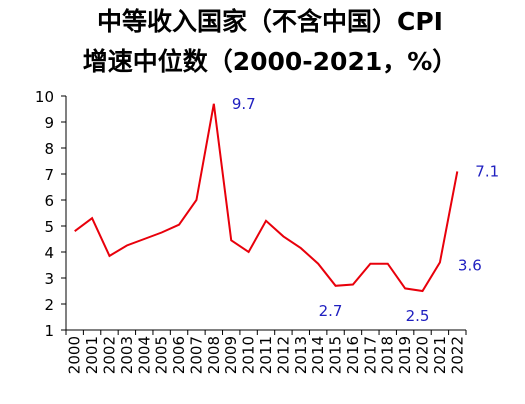 The height and width of the screenshot is (404, 525). What do you see at coordinates (49, 331) in the screenshot?
I see `y-tick-label: 1` at bounding box center [49, 331].